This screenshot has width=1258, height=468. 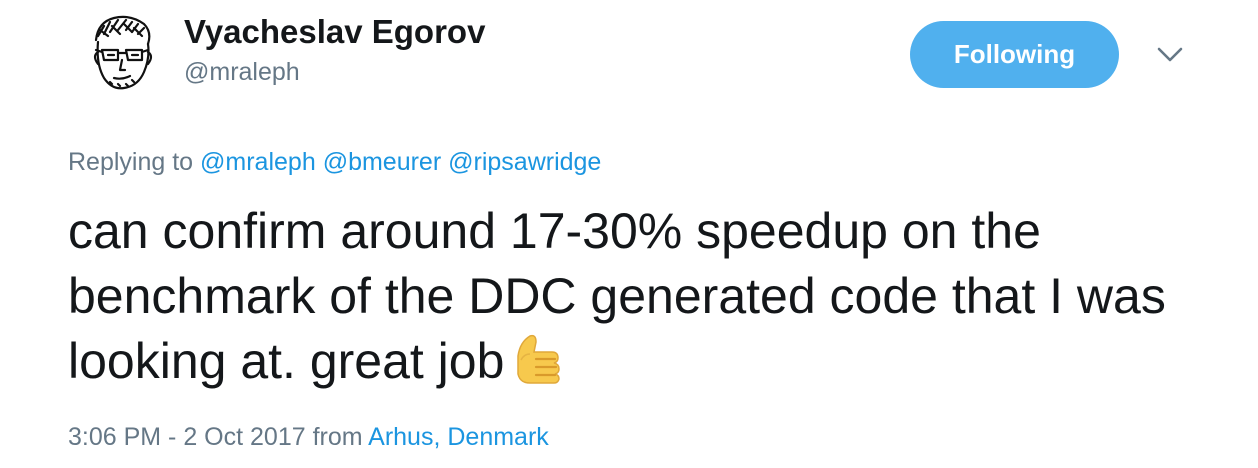 I want to click on avatar, so click(x=121, y=53).